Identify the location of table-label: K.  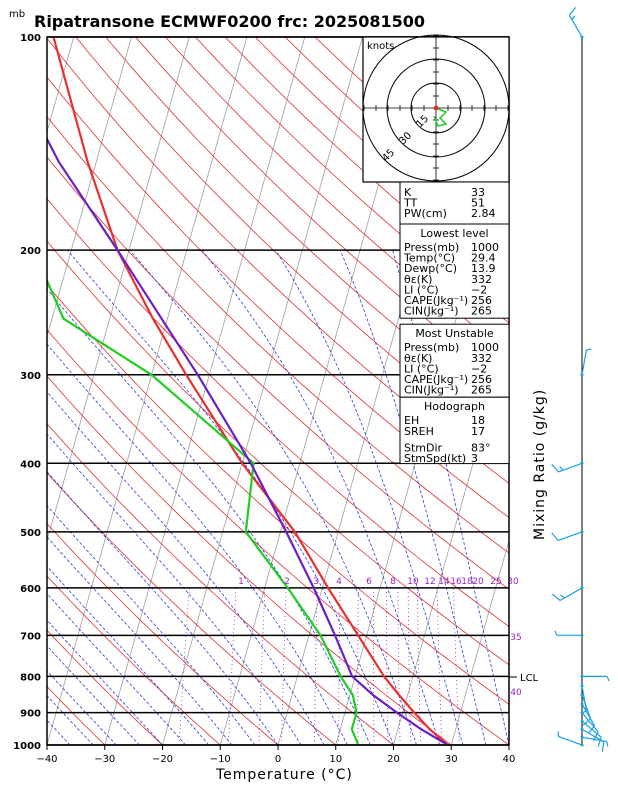
(408, 192).